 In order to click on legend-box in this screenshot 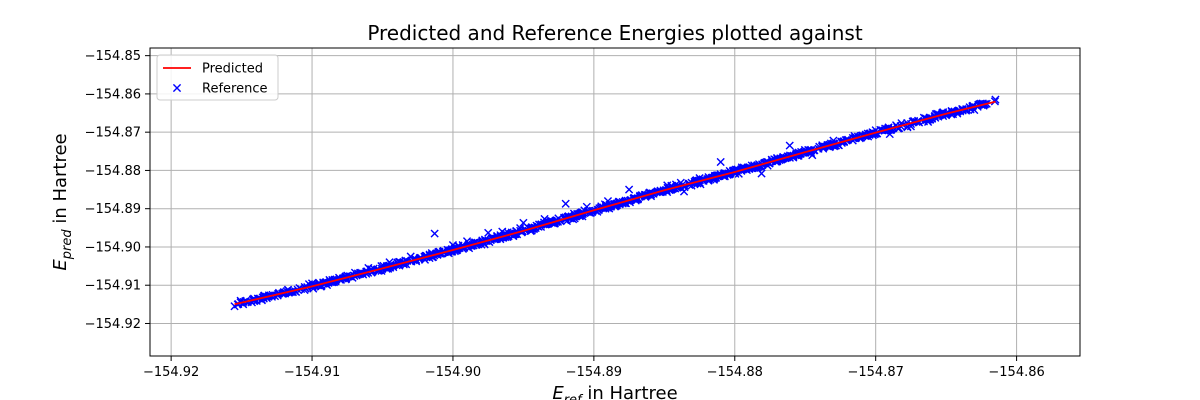, I will do `click(217, 77)`.